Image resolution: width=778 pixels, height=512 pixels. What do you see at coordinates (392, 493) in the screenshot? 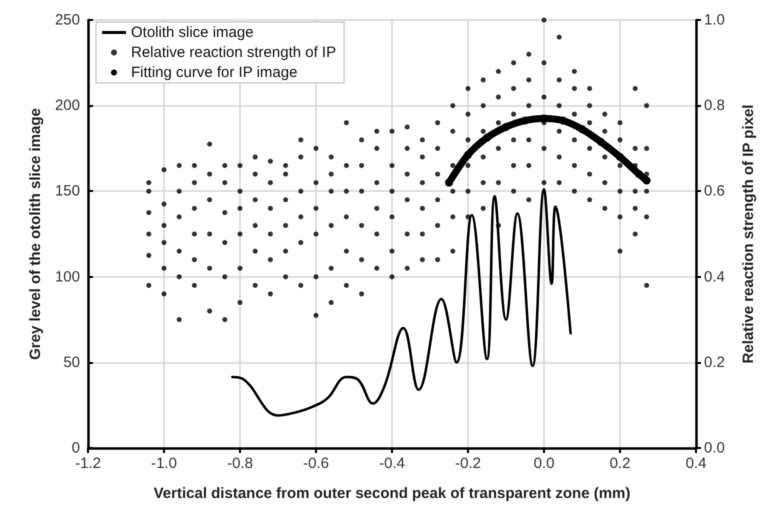
I see `x-axis-title: Vertical distance from outer second peak of transparent zone (mm)` at bounding box center [392, 493].